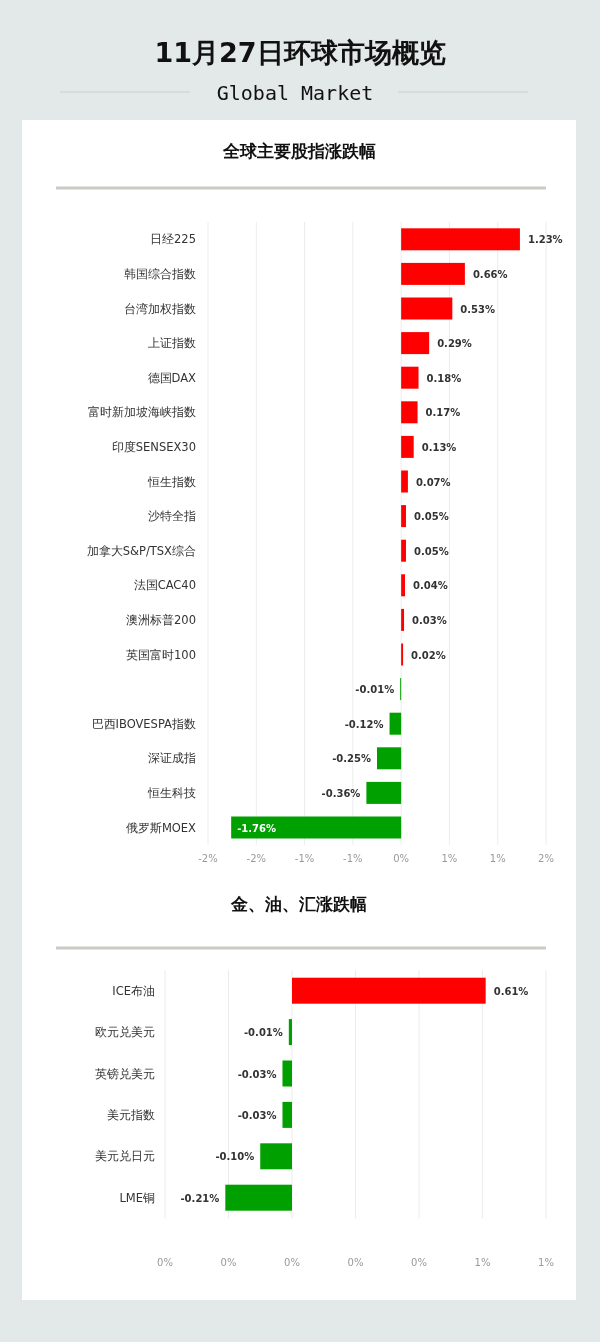  What do you see at coordinates (298, 151) in the screenshot?
I see `chart-title: 全球主要股指涨跌幅` at bounding box center [298, 151].